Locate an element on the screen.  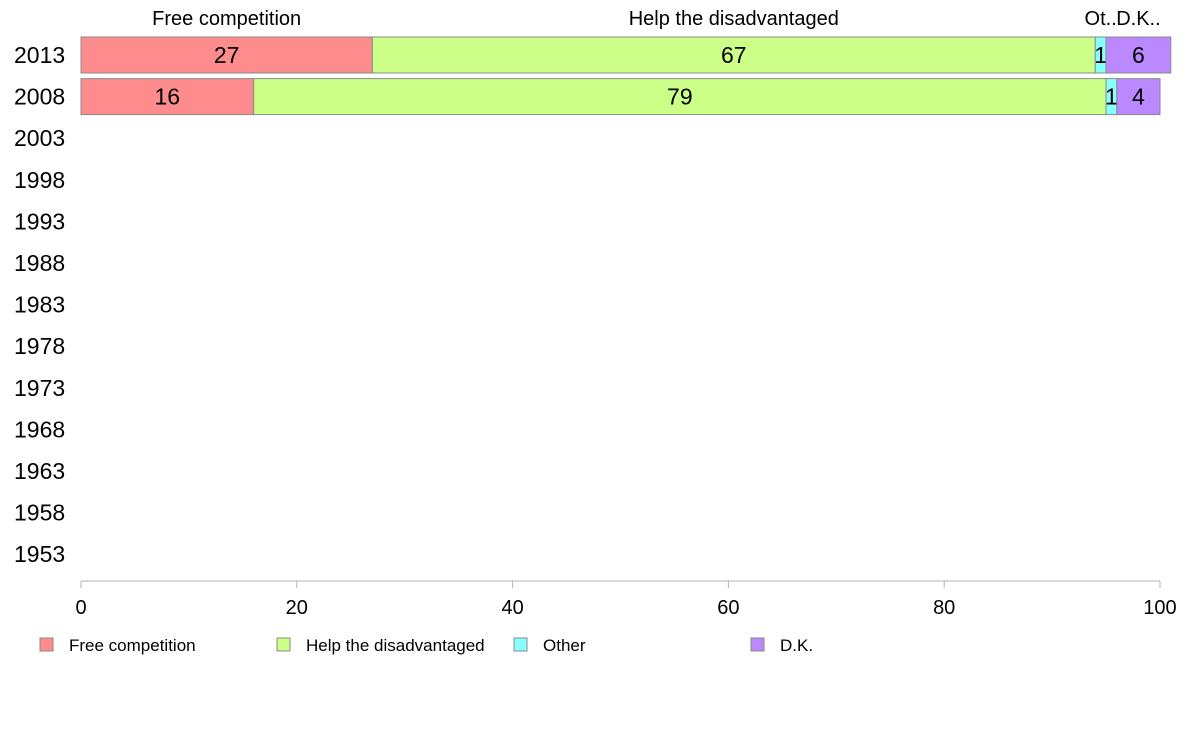
category-label: 1953 is located at coordinates (39, 554).